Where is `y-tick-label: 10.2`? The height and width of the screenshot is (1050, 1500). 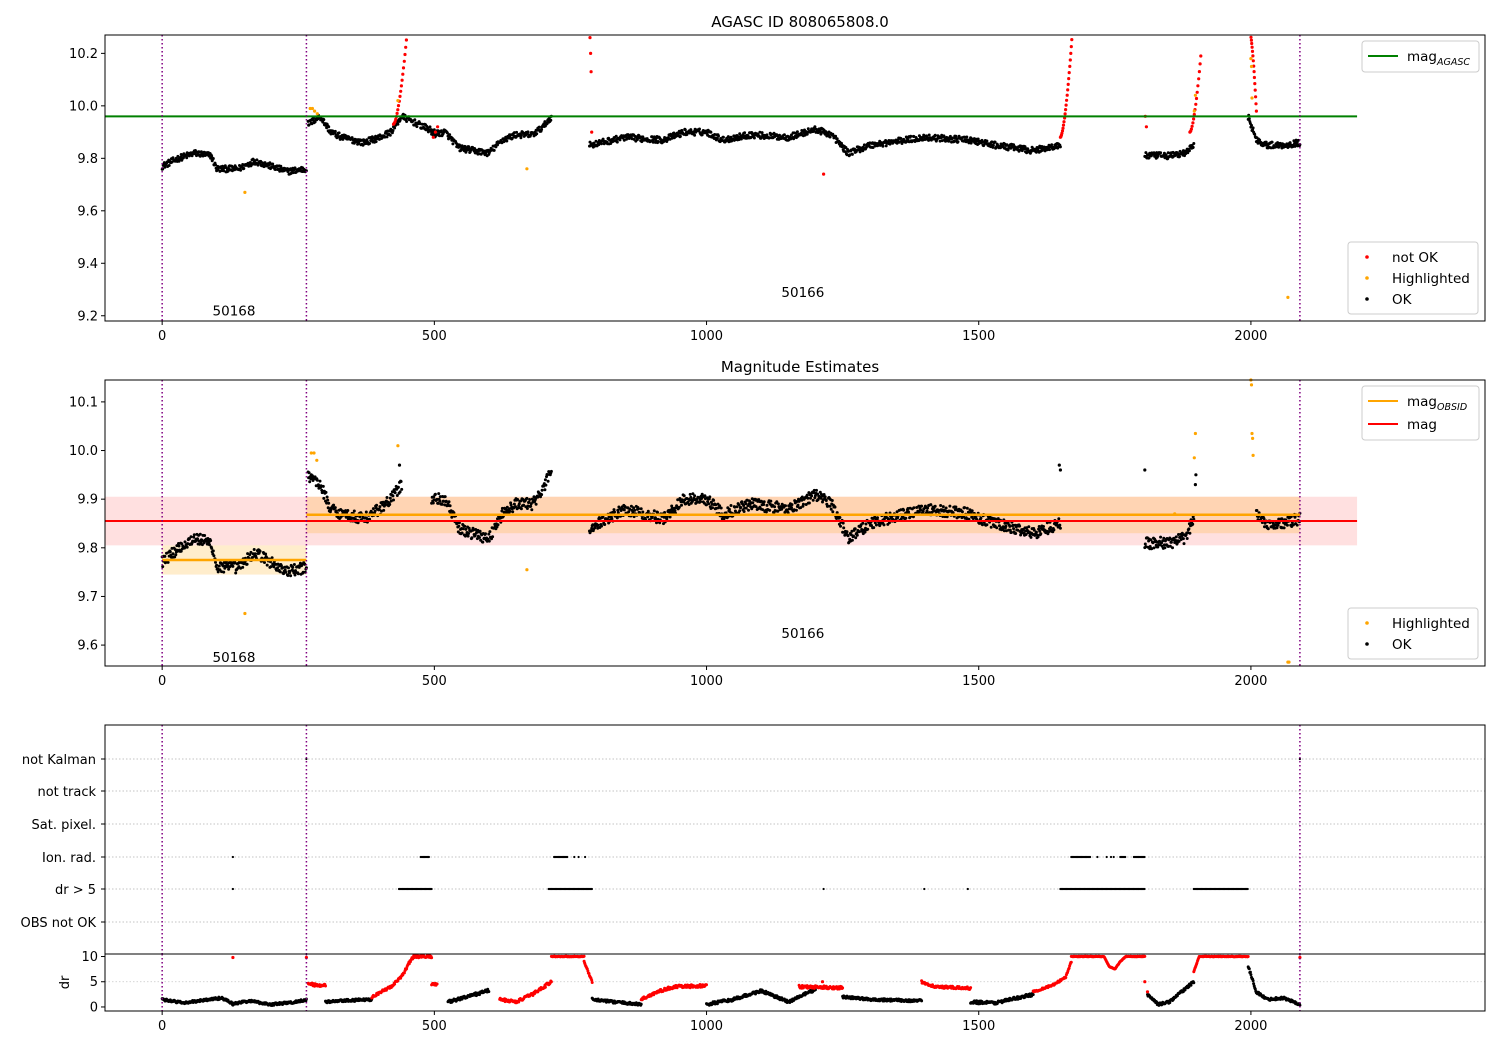
y-tick-label: 10.2 is located at coordinates (83, 54).